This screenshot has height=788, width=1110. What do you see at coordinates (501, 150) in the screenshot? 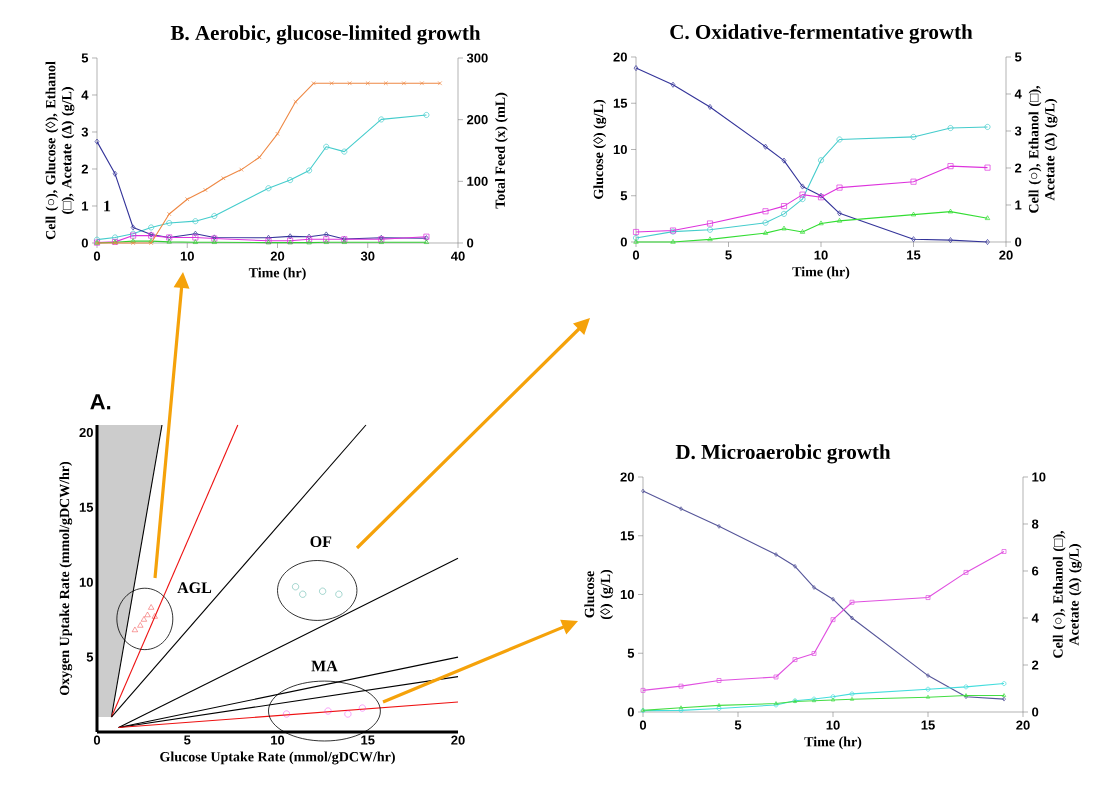
I see `y2-axis-title: Total Feed (x) (mL)` at bounding box center [501, 150].